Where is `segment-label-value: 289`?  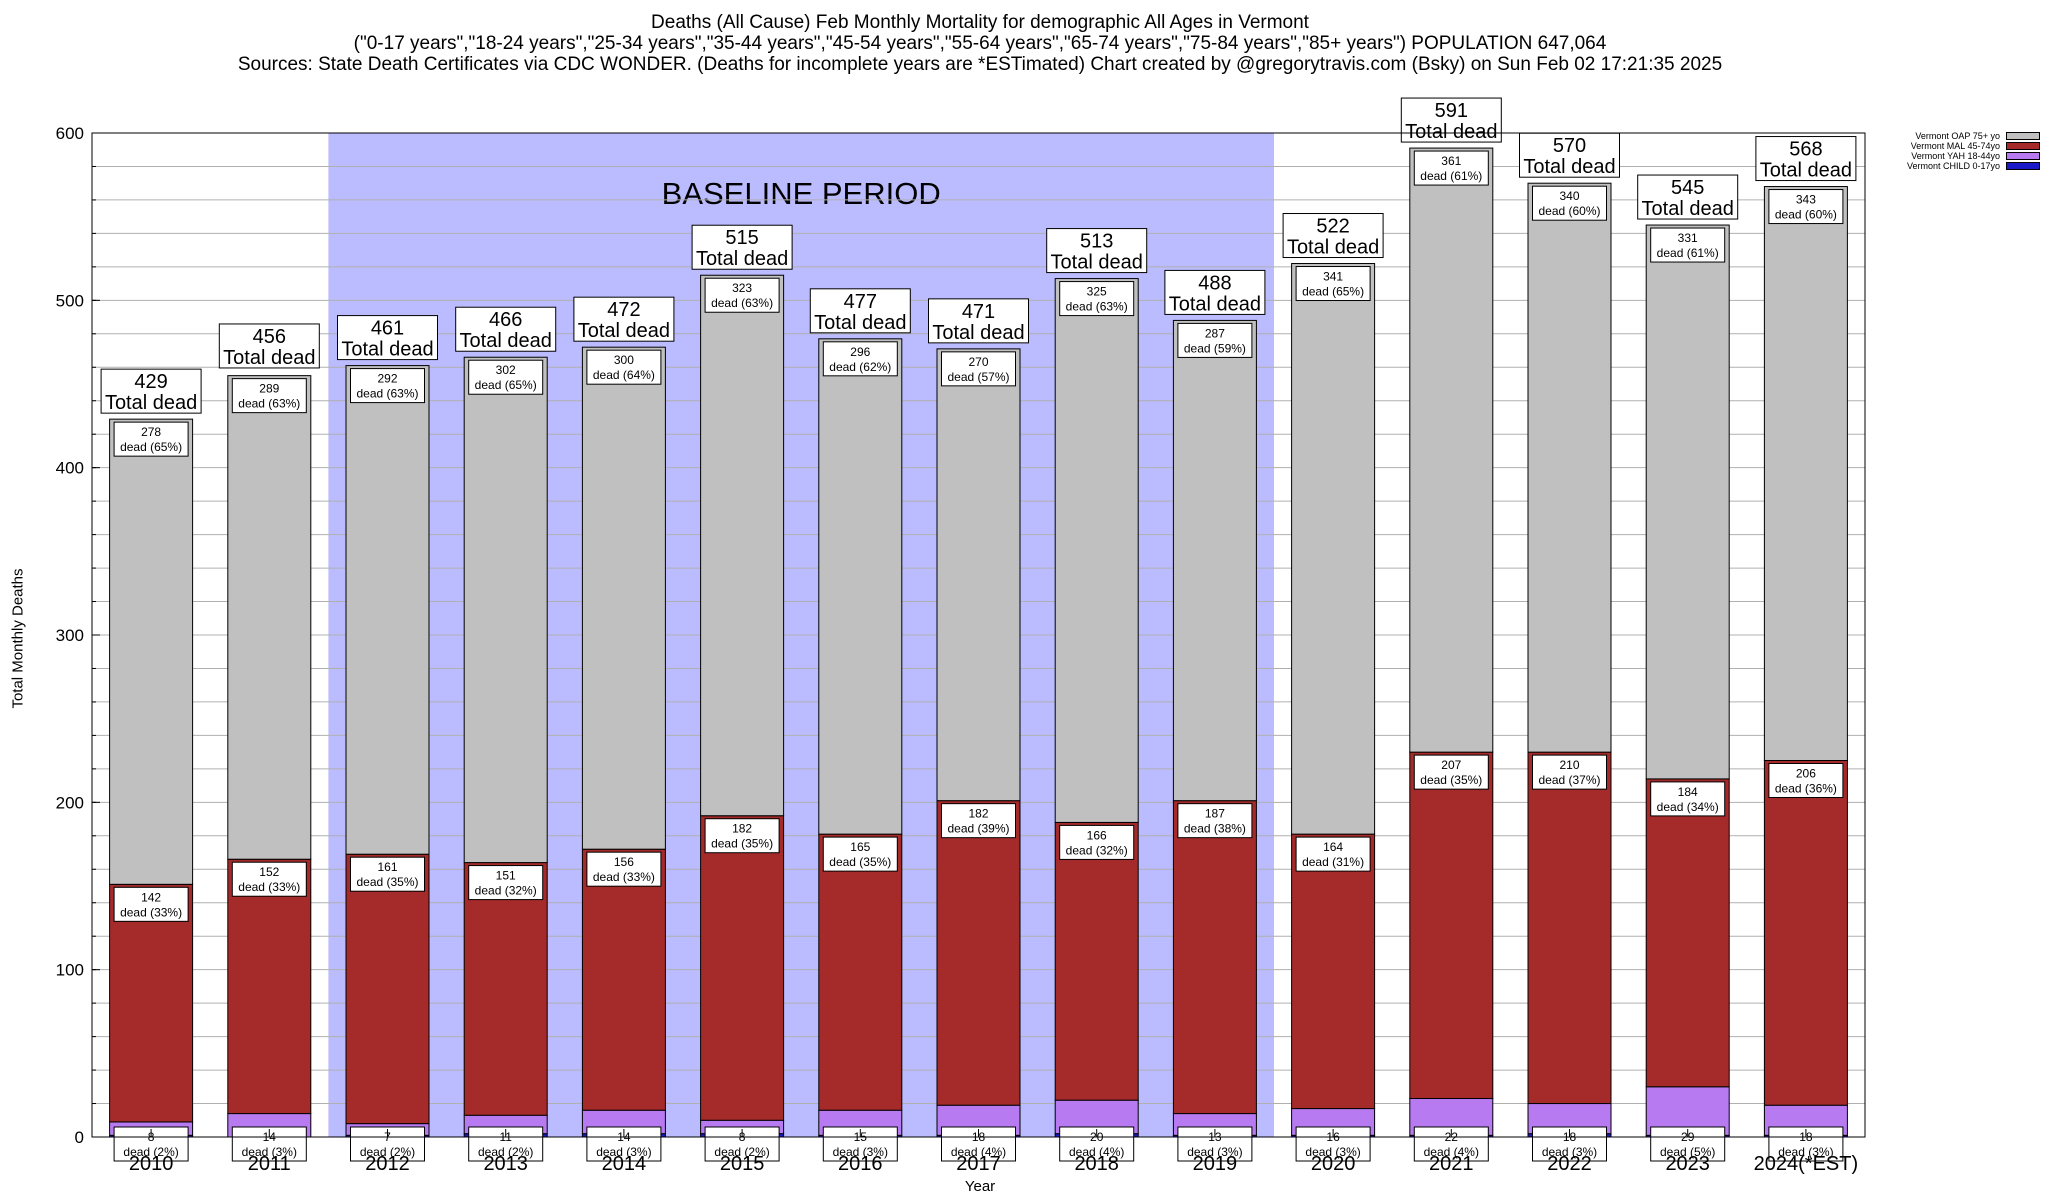
segment-label-value: 289 is located at coordinates (269, 389).